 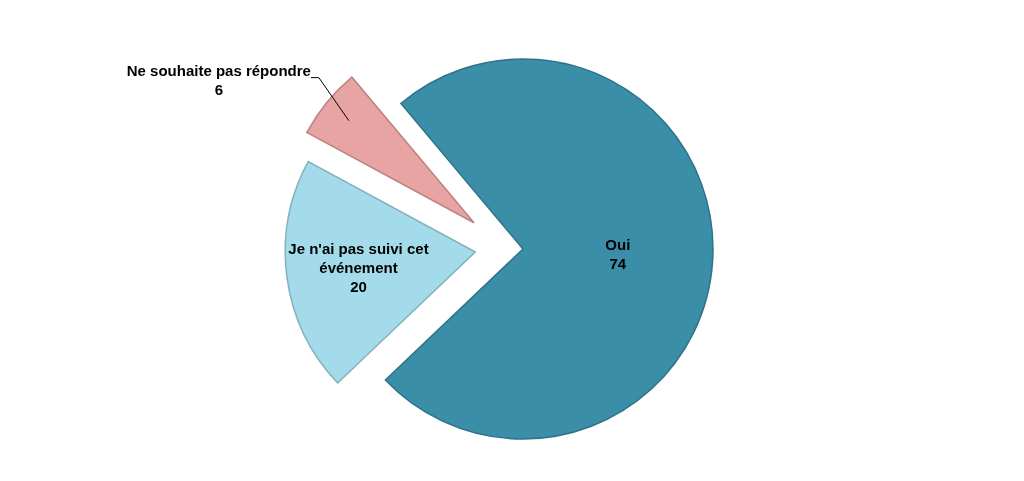 I want to click on data-label: 74, so click(x=618, y=263).